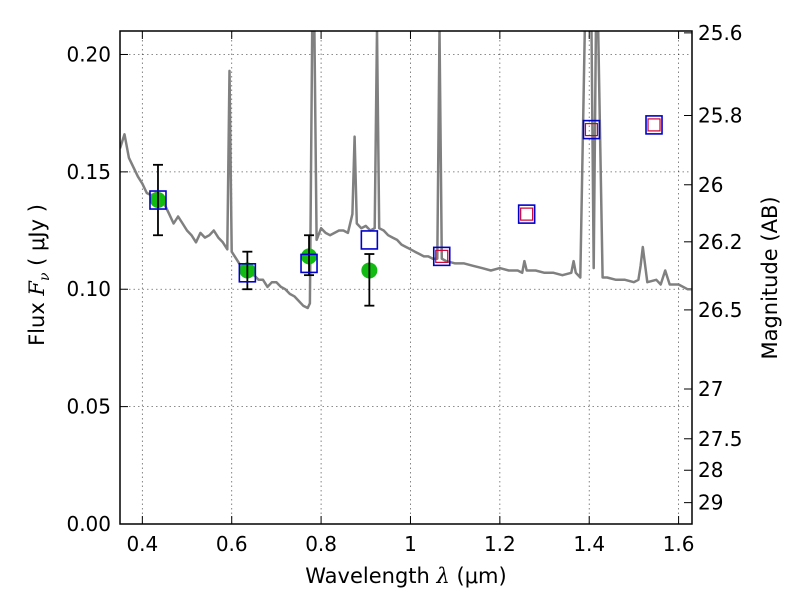 The width and height of the screenshot is (800, 600). Describe the element at coordinates (710, 185) in the screenshot. I see `y2-tick-label: 26` at that location.